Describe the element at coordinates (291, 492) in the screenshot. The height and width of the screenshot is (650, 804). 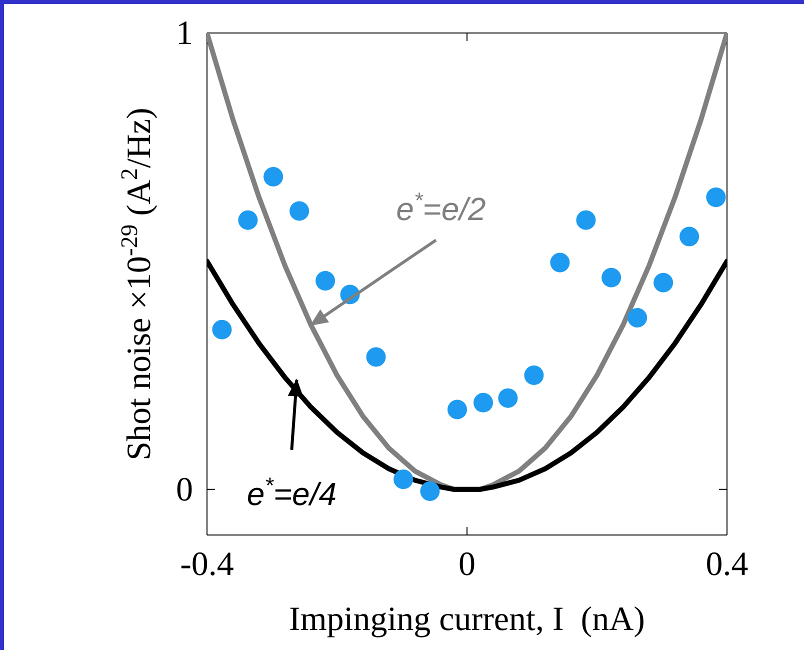
I see `annotation: e$^{*}$=e/4` at that location.